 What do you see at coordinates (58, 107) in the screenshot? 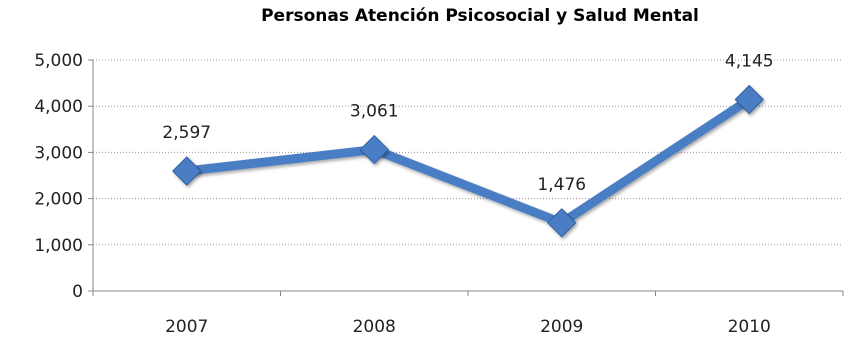
I see `y-tick-label: 4,000` at bounding box center [58, 107].